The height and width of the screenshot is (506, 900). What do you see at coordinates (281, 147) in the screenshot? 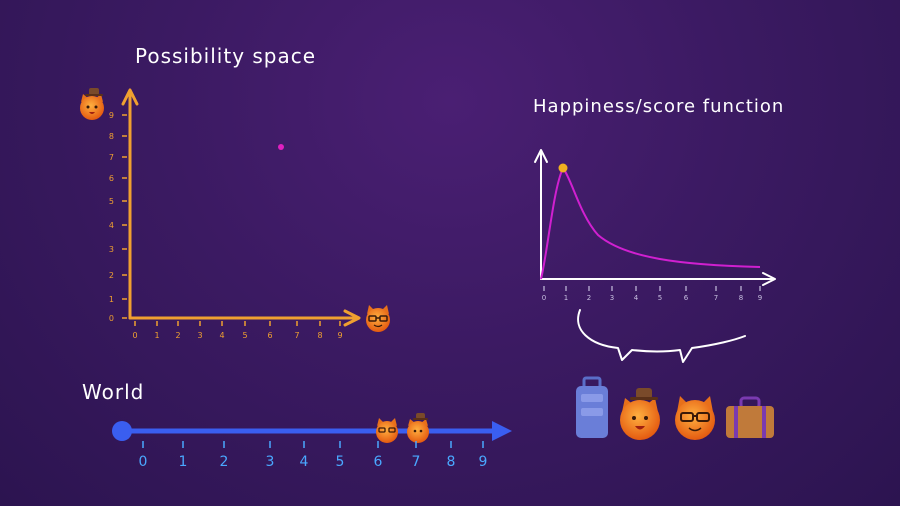
I see `possibility-point` at bounding box center [281, 147].